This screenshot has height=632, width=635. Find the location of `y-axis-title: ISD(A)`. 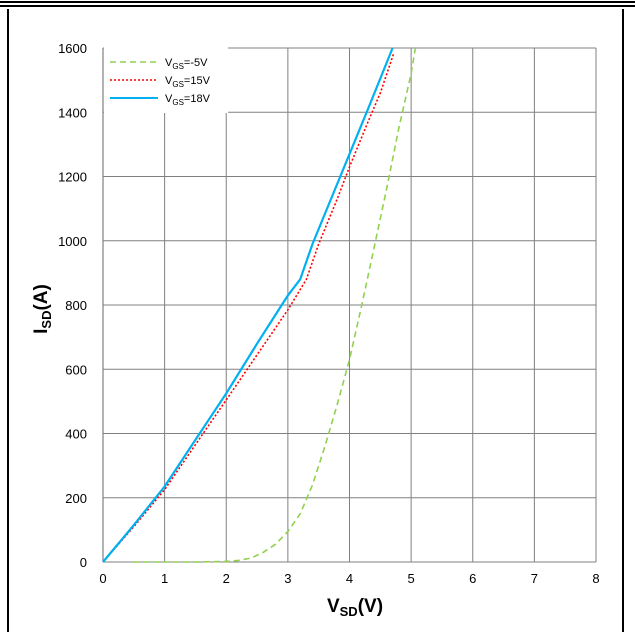

y-axis-title: ISD(A) is located at coordinates (42, 309).